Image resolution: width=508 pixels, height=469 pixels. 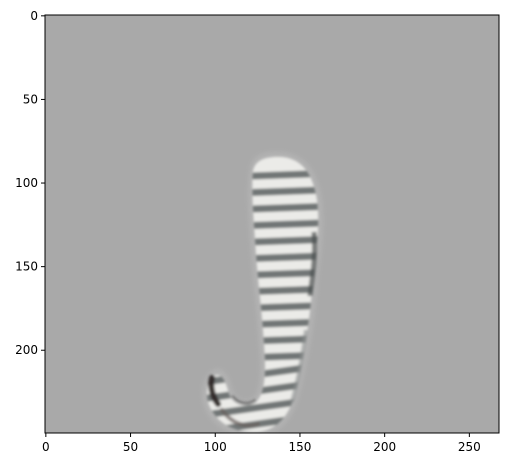 I want to click on x-tick-label: 100, so click(x=215, y=447).